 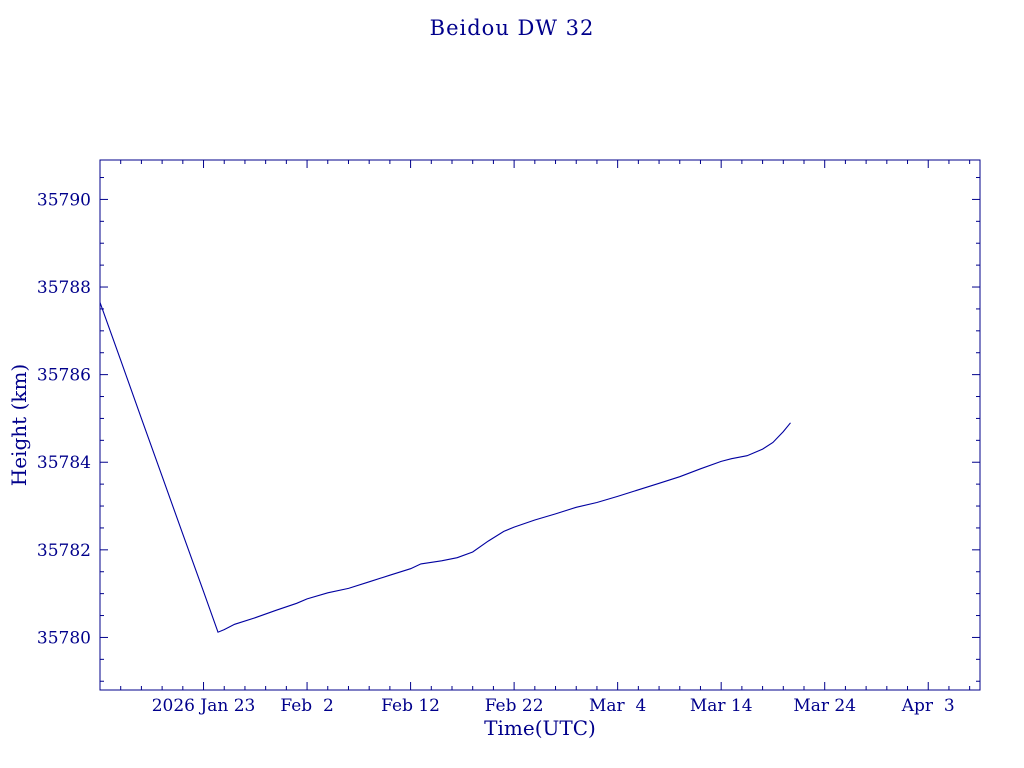 What do you see at coordinates (64, 288) in the screenshot?
I see `y-tick-label: 35788` at bounding box center [64, 288].